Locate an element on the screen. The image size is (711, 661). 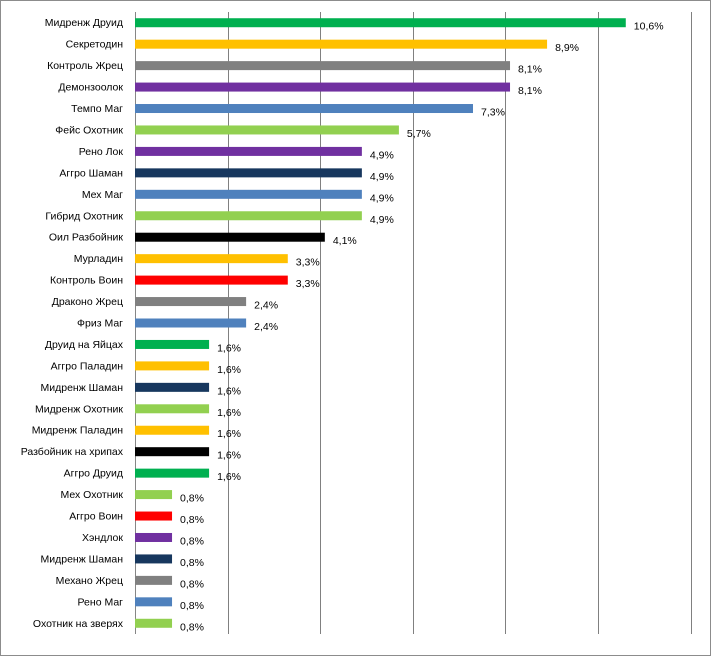
category-label: Разбойник на хрипах is located at coordinates (72, 452).